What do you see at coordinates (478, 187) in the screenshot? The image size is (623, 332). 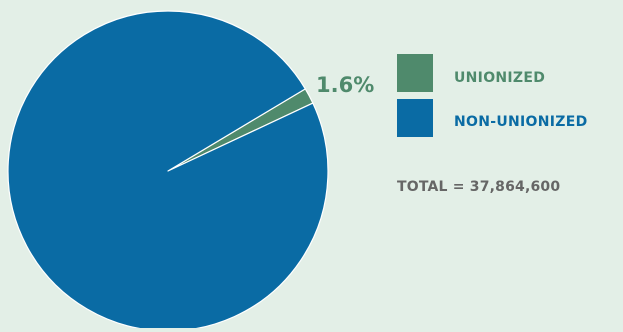 I see `total-count-label: TOTAL = 37,864,600` at bounding box center [478, 187].